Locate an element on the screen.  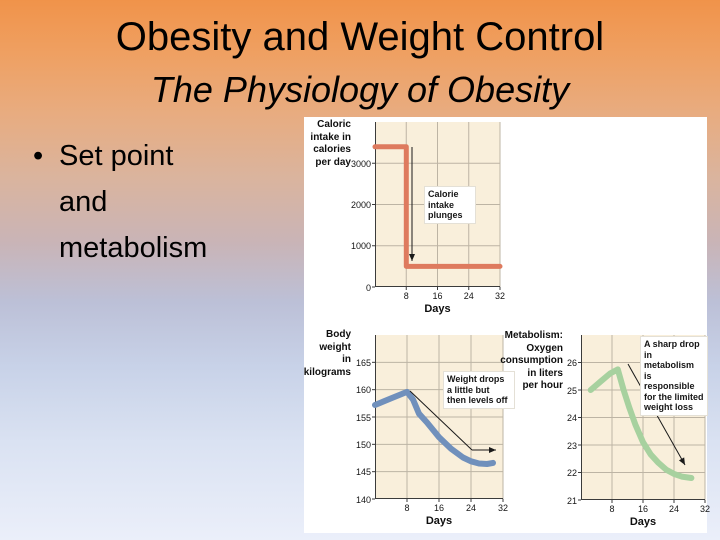
slide-title: Obesity and Weight Control is located at coordinates (360, 37).